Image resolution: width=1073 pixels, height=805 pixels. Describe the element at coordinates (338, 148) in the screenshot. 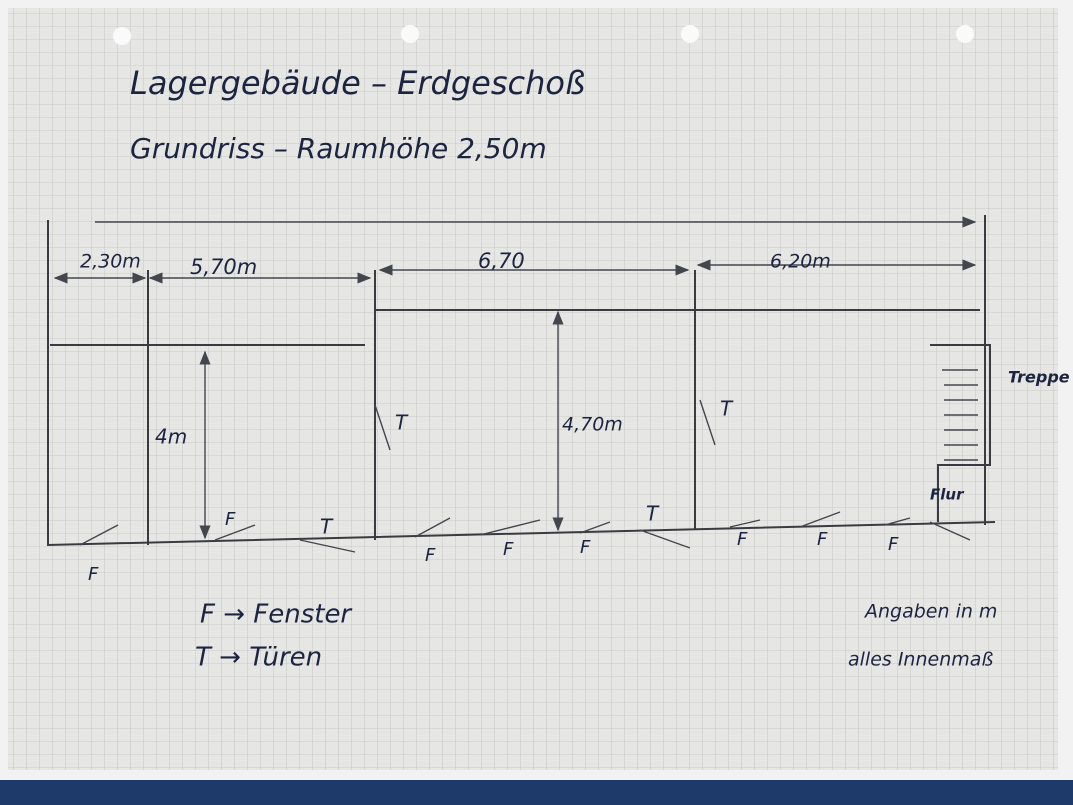

I see `subtitle: Grundriss – Raumhöhe 2,50m` at that location.